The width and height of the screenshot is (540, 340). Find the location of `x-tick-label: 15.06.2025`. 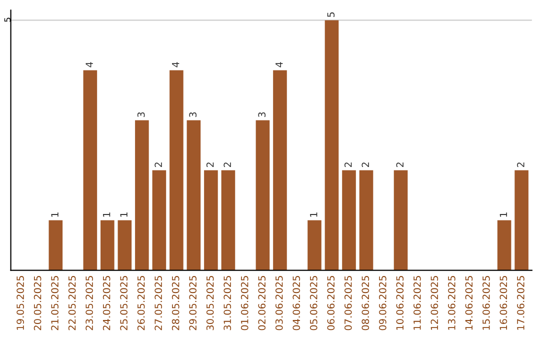

x-tick-label: 15.06.2025 is located at coordinates (486, 303).